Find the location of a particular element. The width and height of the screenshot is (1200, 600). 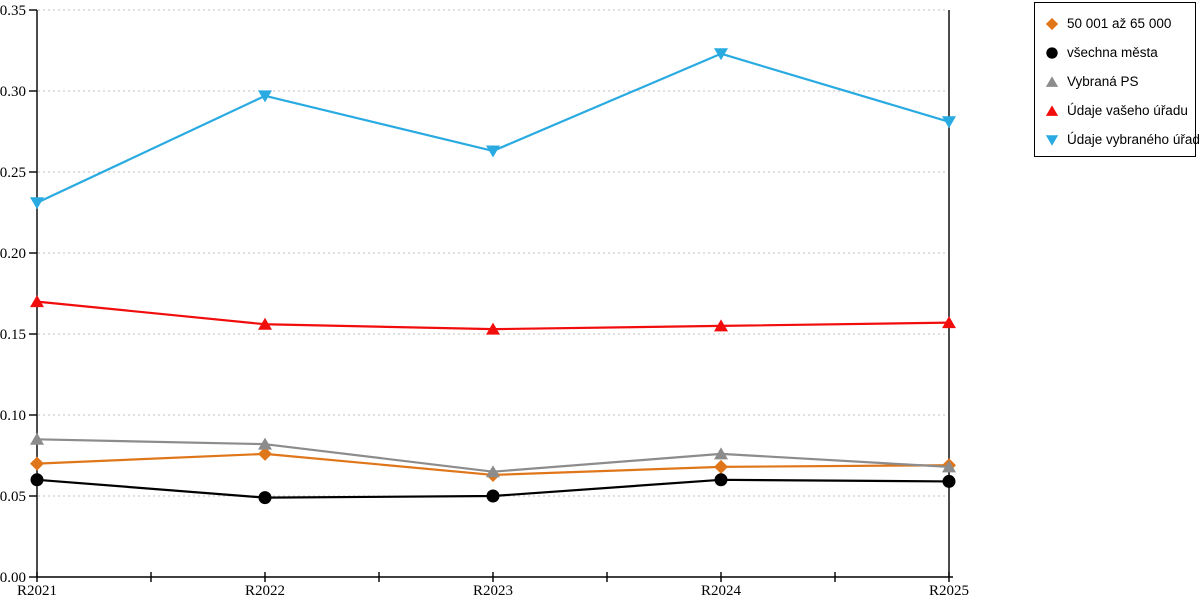

legend-label: Údaje vybraného úřadu is located at coordinates (1133, 139).